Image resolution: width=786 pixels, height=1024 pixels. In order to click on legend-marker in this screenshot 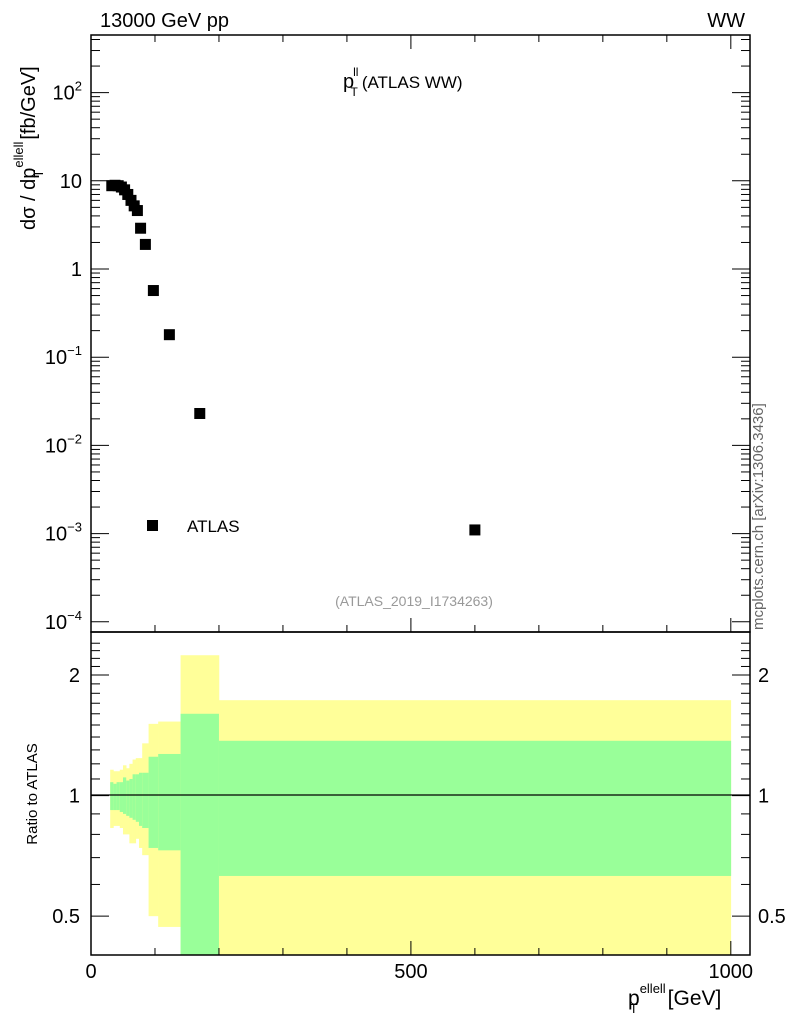, I will do `click(152, 525)`.